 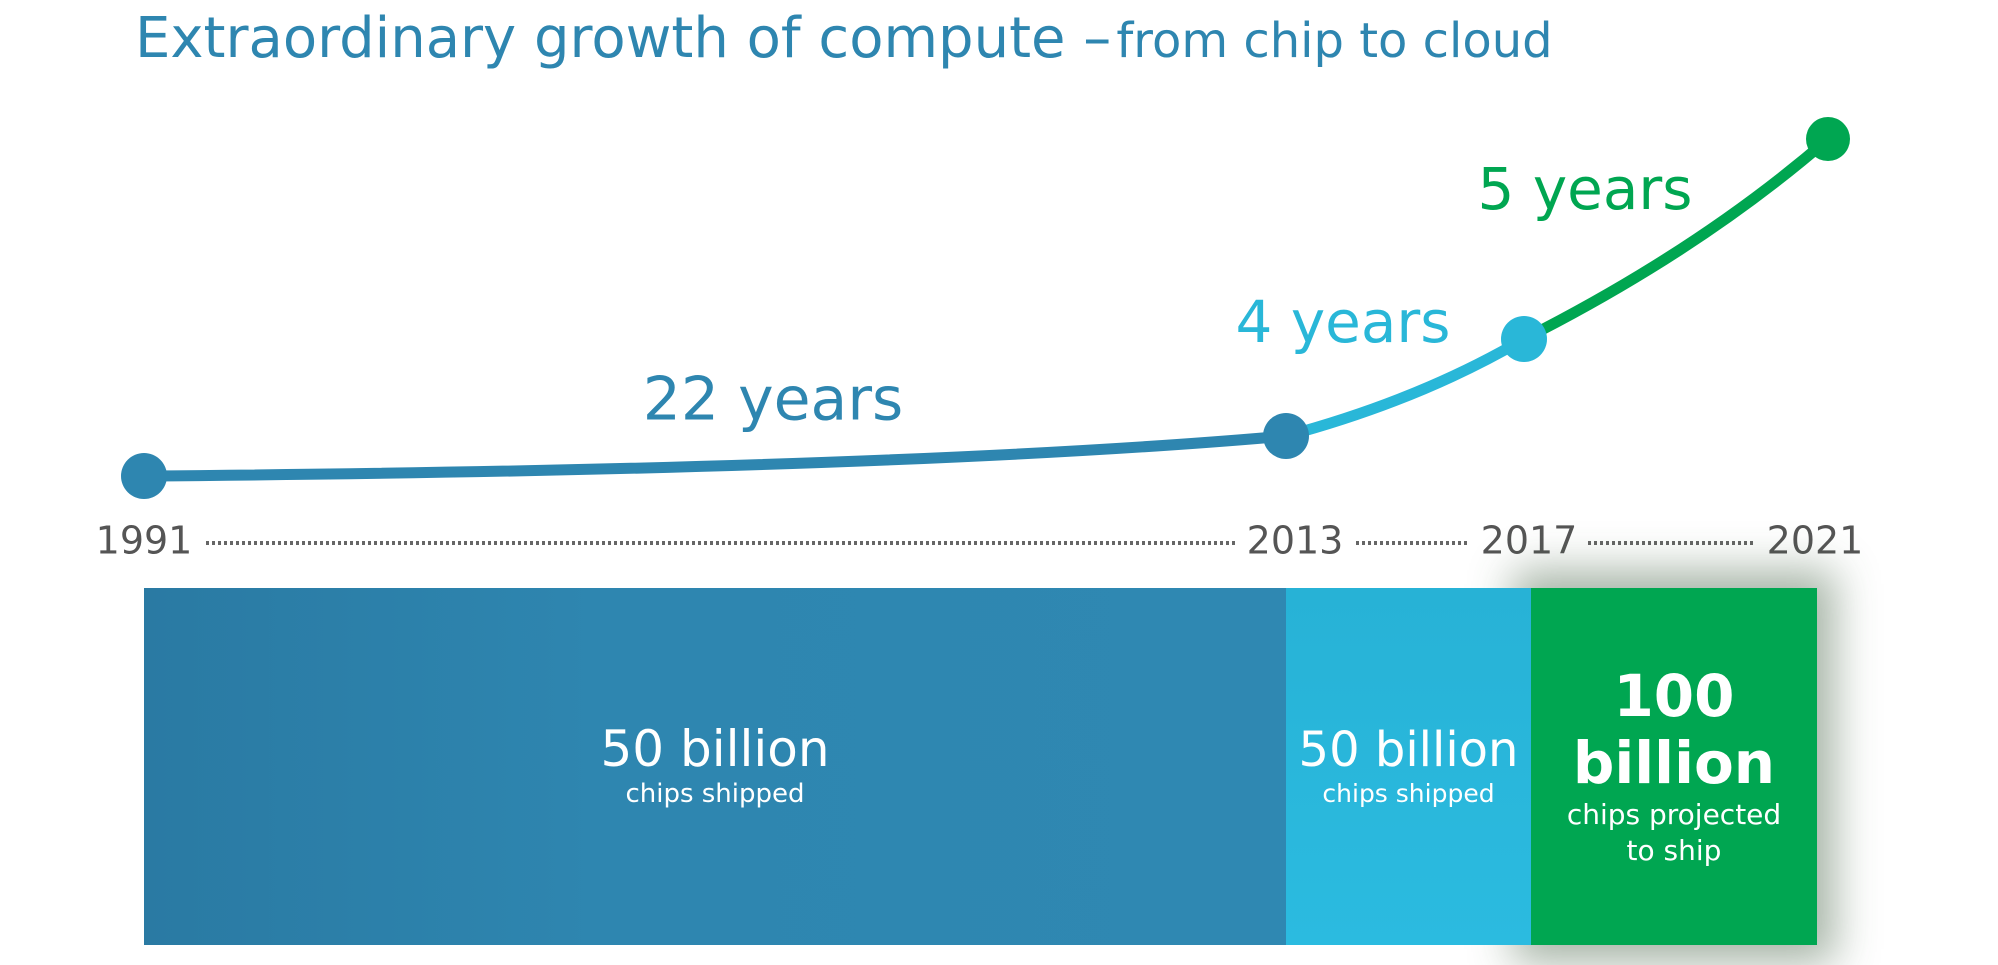 I want to click on year-label: 1991, so click(x=144, y=541).